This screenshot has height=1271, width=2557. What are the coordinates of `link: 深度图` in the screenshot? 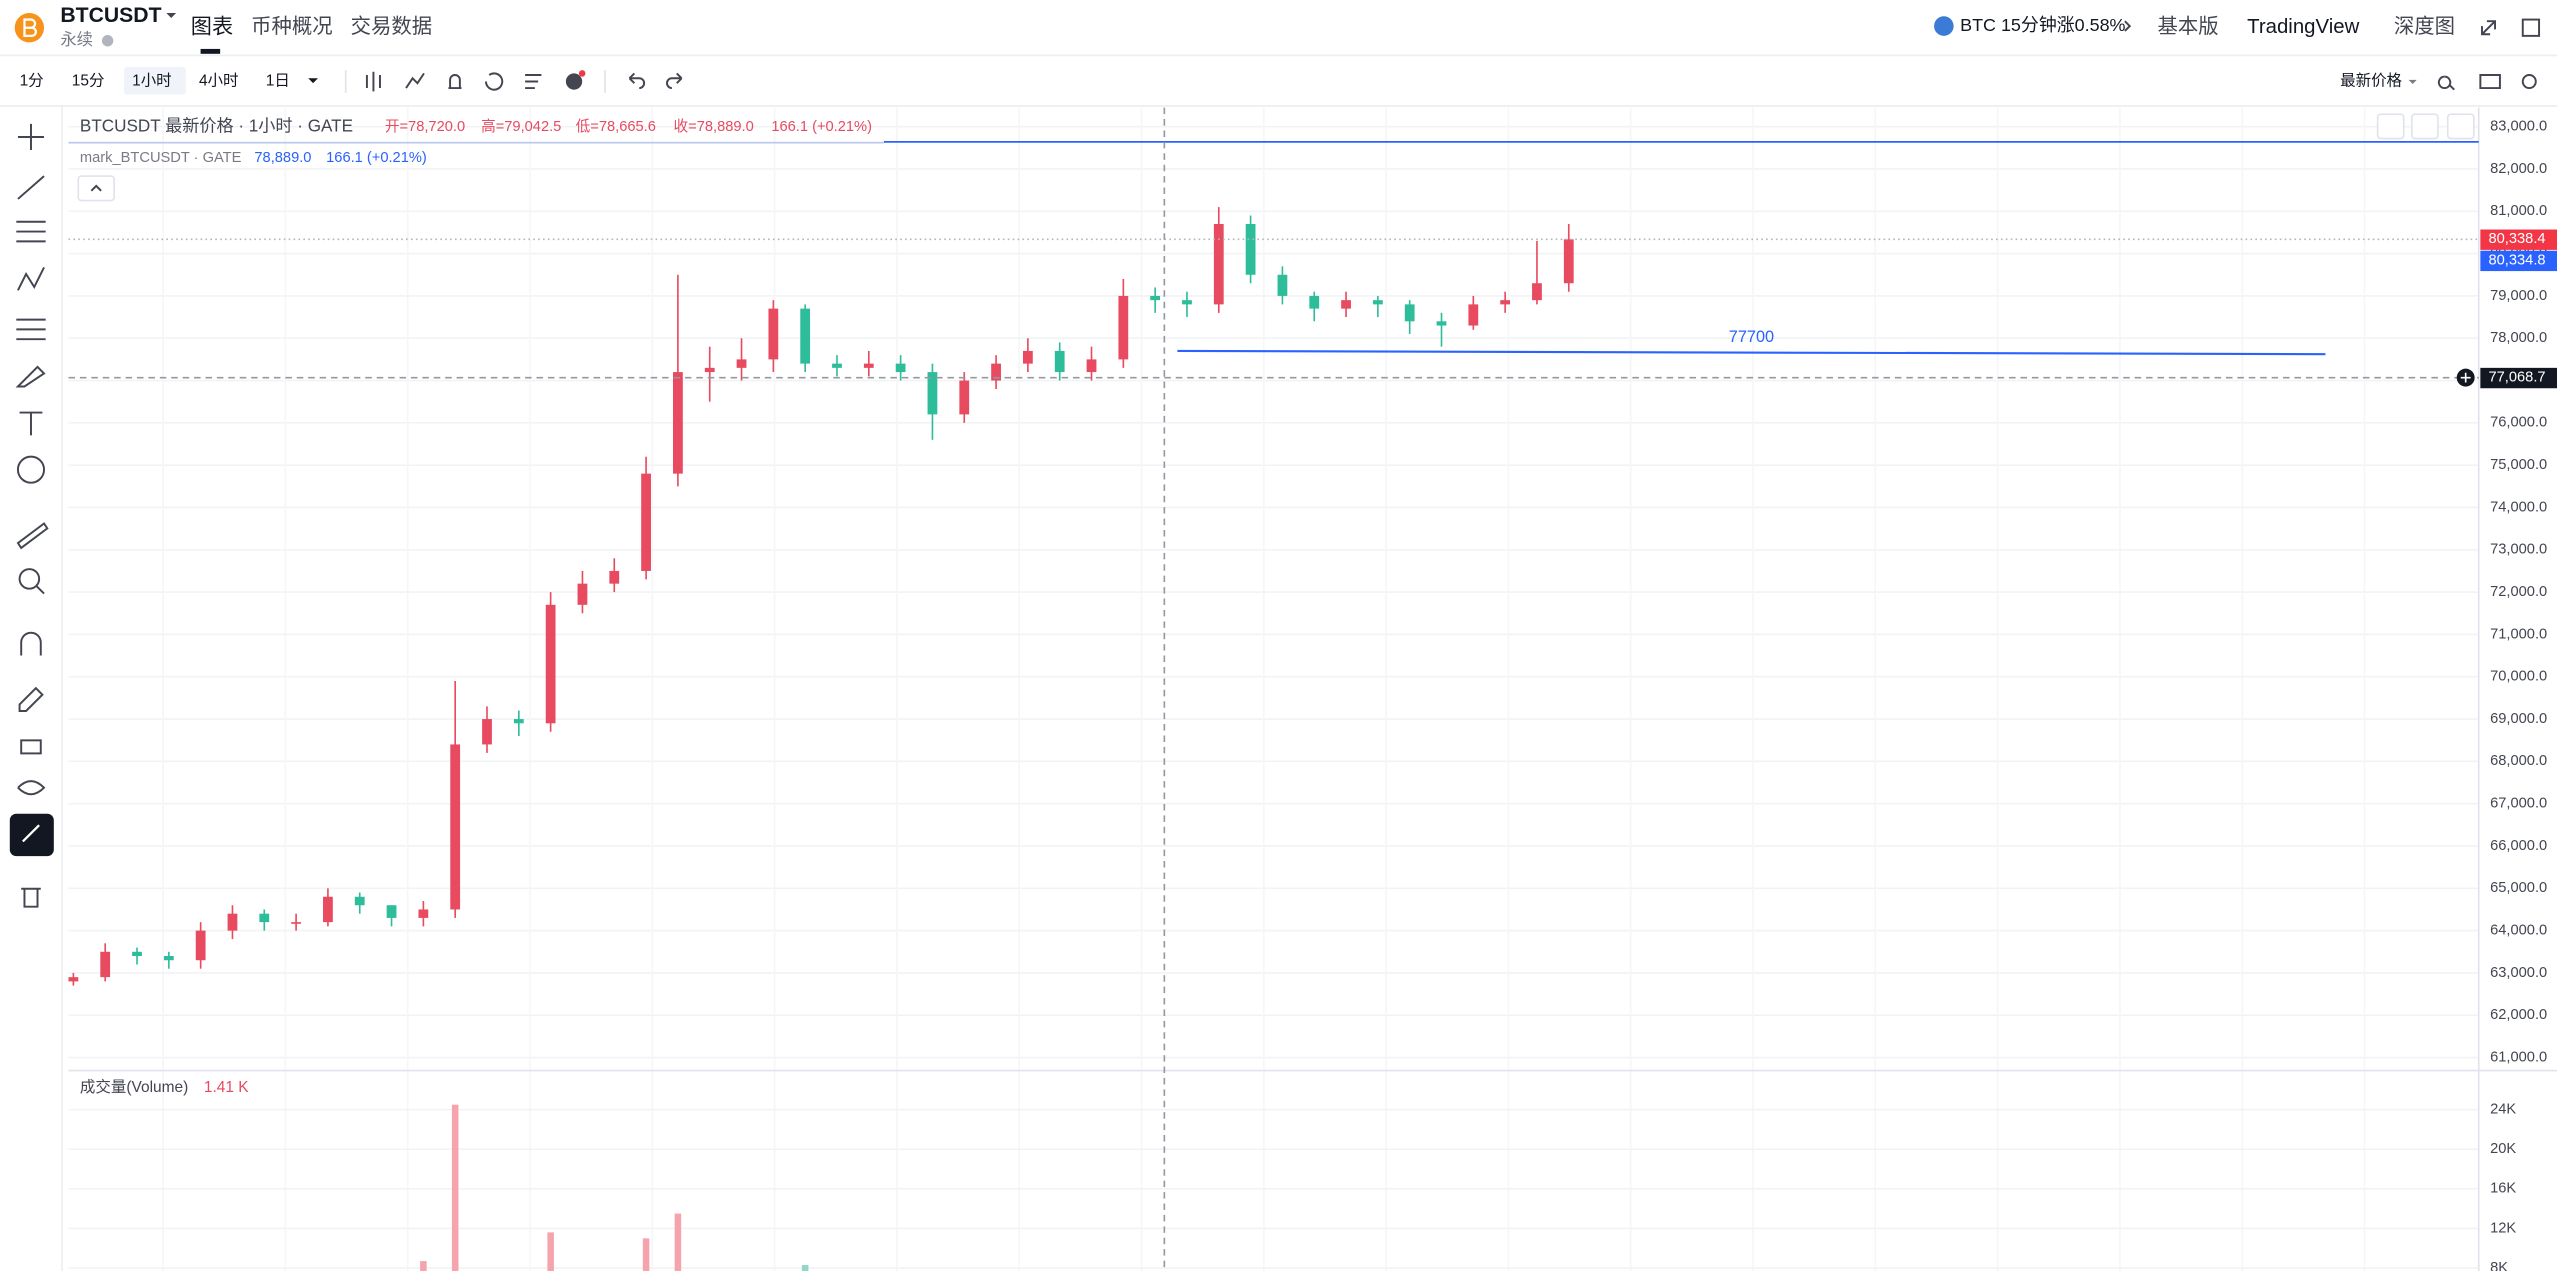 It's located at (2424, 26).